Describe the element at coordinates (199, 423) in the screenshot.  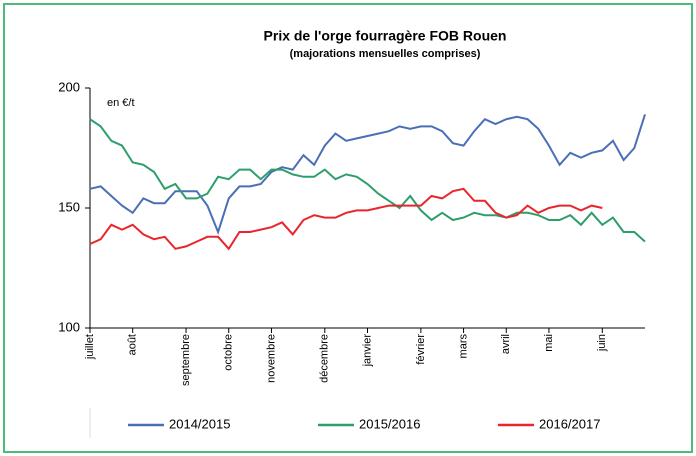
I see `legend-label: 2014/2015` at that location.